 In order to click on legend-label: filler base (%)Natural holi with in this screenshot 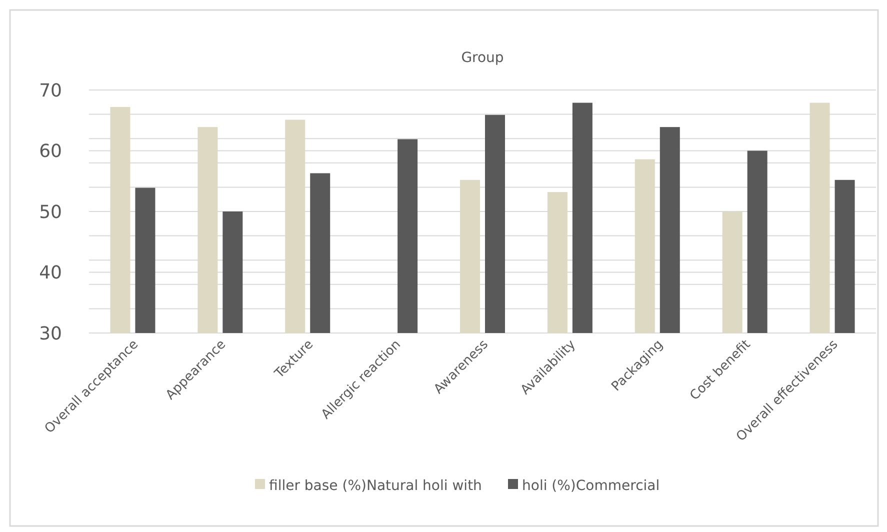, I will do `click(375, 486)`.